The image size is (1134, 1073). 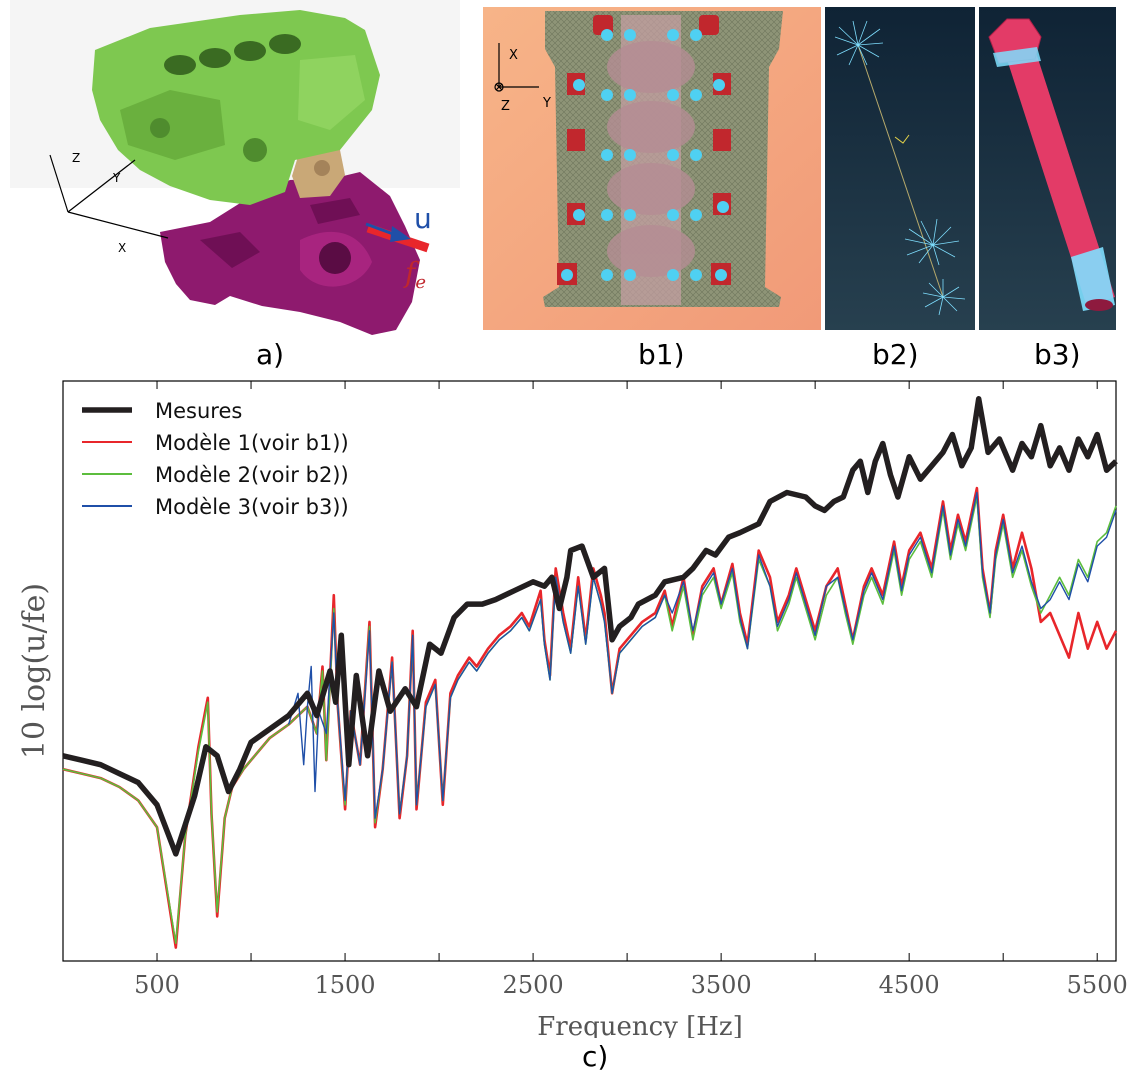 I want to click on legend-label: Modèle 2(voir b2)), so click(x=252, y=475).